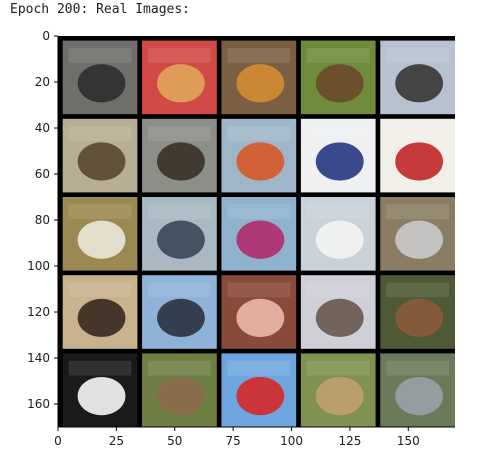  I want to click on grid-tile-r4-c3, so click(259, 312).